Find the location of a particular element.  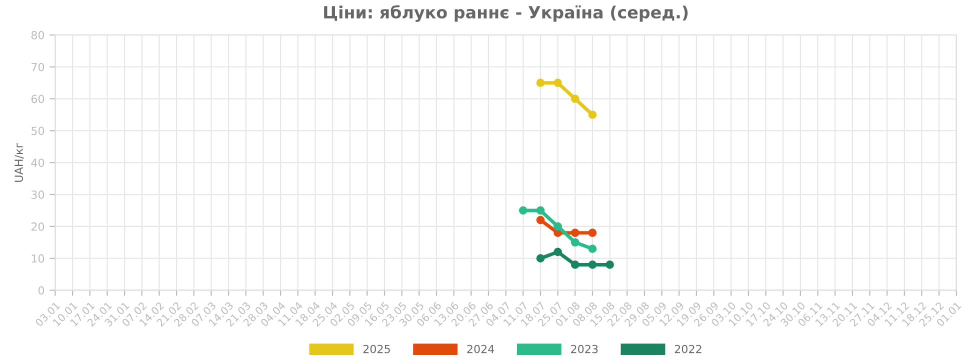

y-tick-label: 20 is located at coordinates (37, 226).